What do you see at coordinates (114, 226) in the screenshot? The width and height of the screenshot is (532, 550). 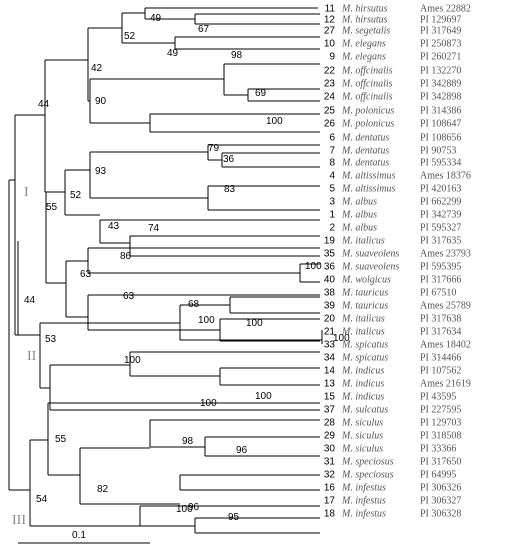 I see `bootstrap-value: 43` at bounding box center [114, 226].